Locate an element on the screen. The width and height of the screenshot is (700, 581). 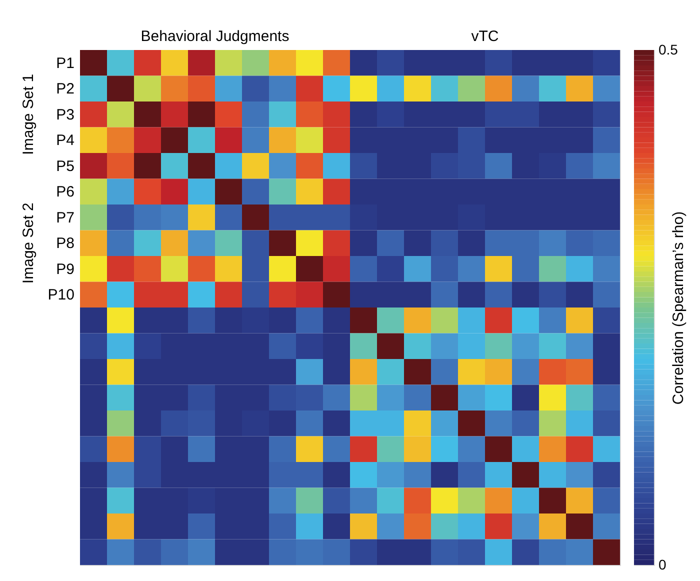
y-tick-label: P2 is located at coordinates (65, 89).